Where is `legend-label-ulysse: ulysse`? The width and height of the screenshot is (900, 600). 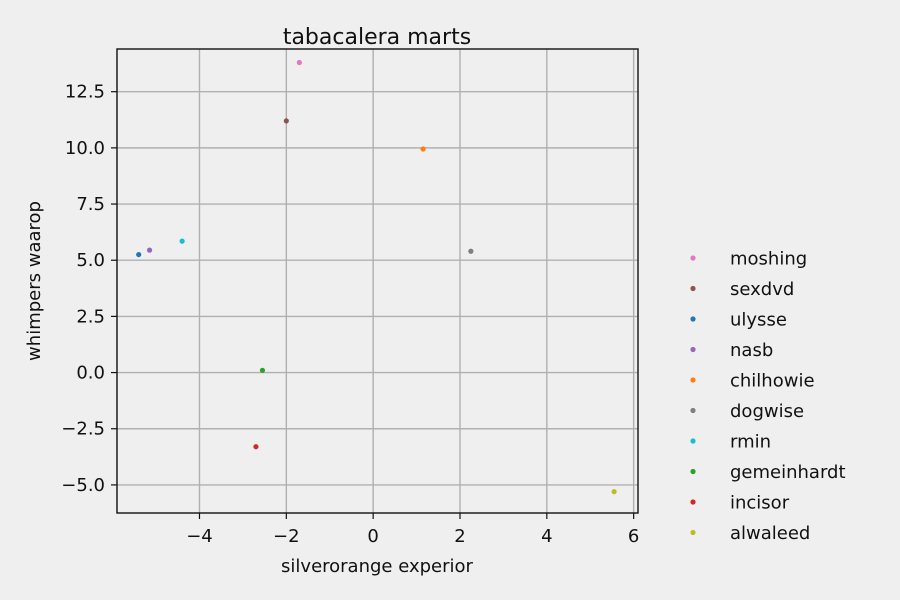
legend-label-ulysse: ulysse is located at coordinates (758, 320).